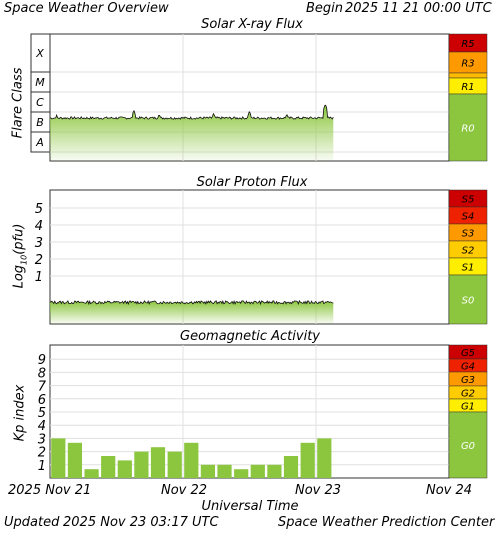 The width and height of the screenshot is (500, 533). What do you see at coordinates (141, 522) in the screenshot?
I see `updated-date: 2025 Nov 23 03:17 UTC` at bounding box center [141, 522].